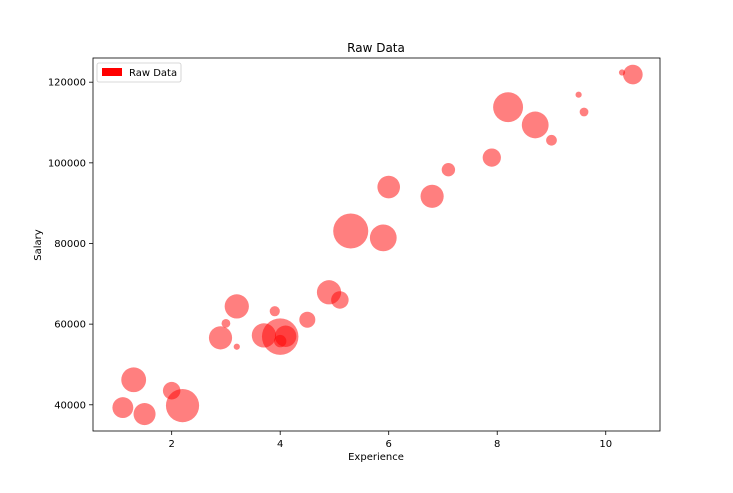 The width and height of the screenshot is (733, 493). Describe the element at coordinates (376, 457) in the screenshot. I see `x-axis-label: Experience` at that location.